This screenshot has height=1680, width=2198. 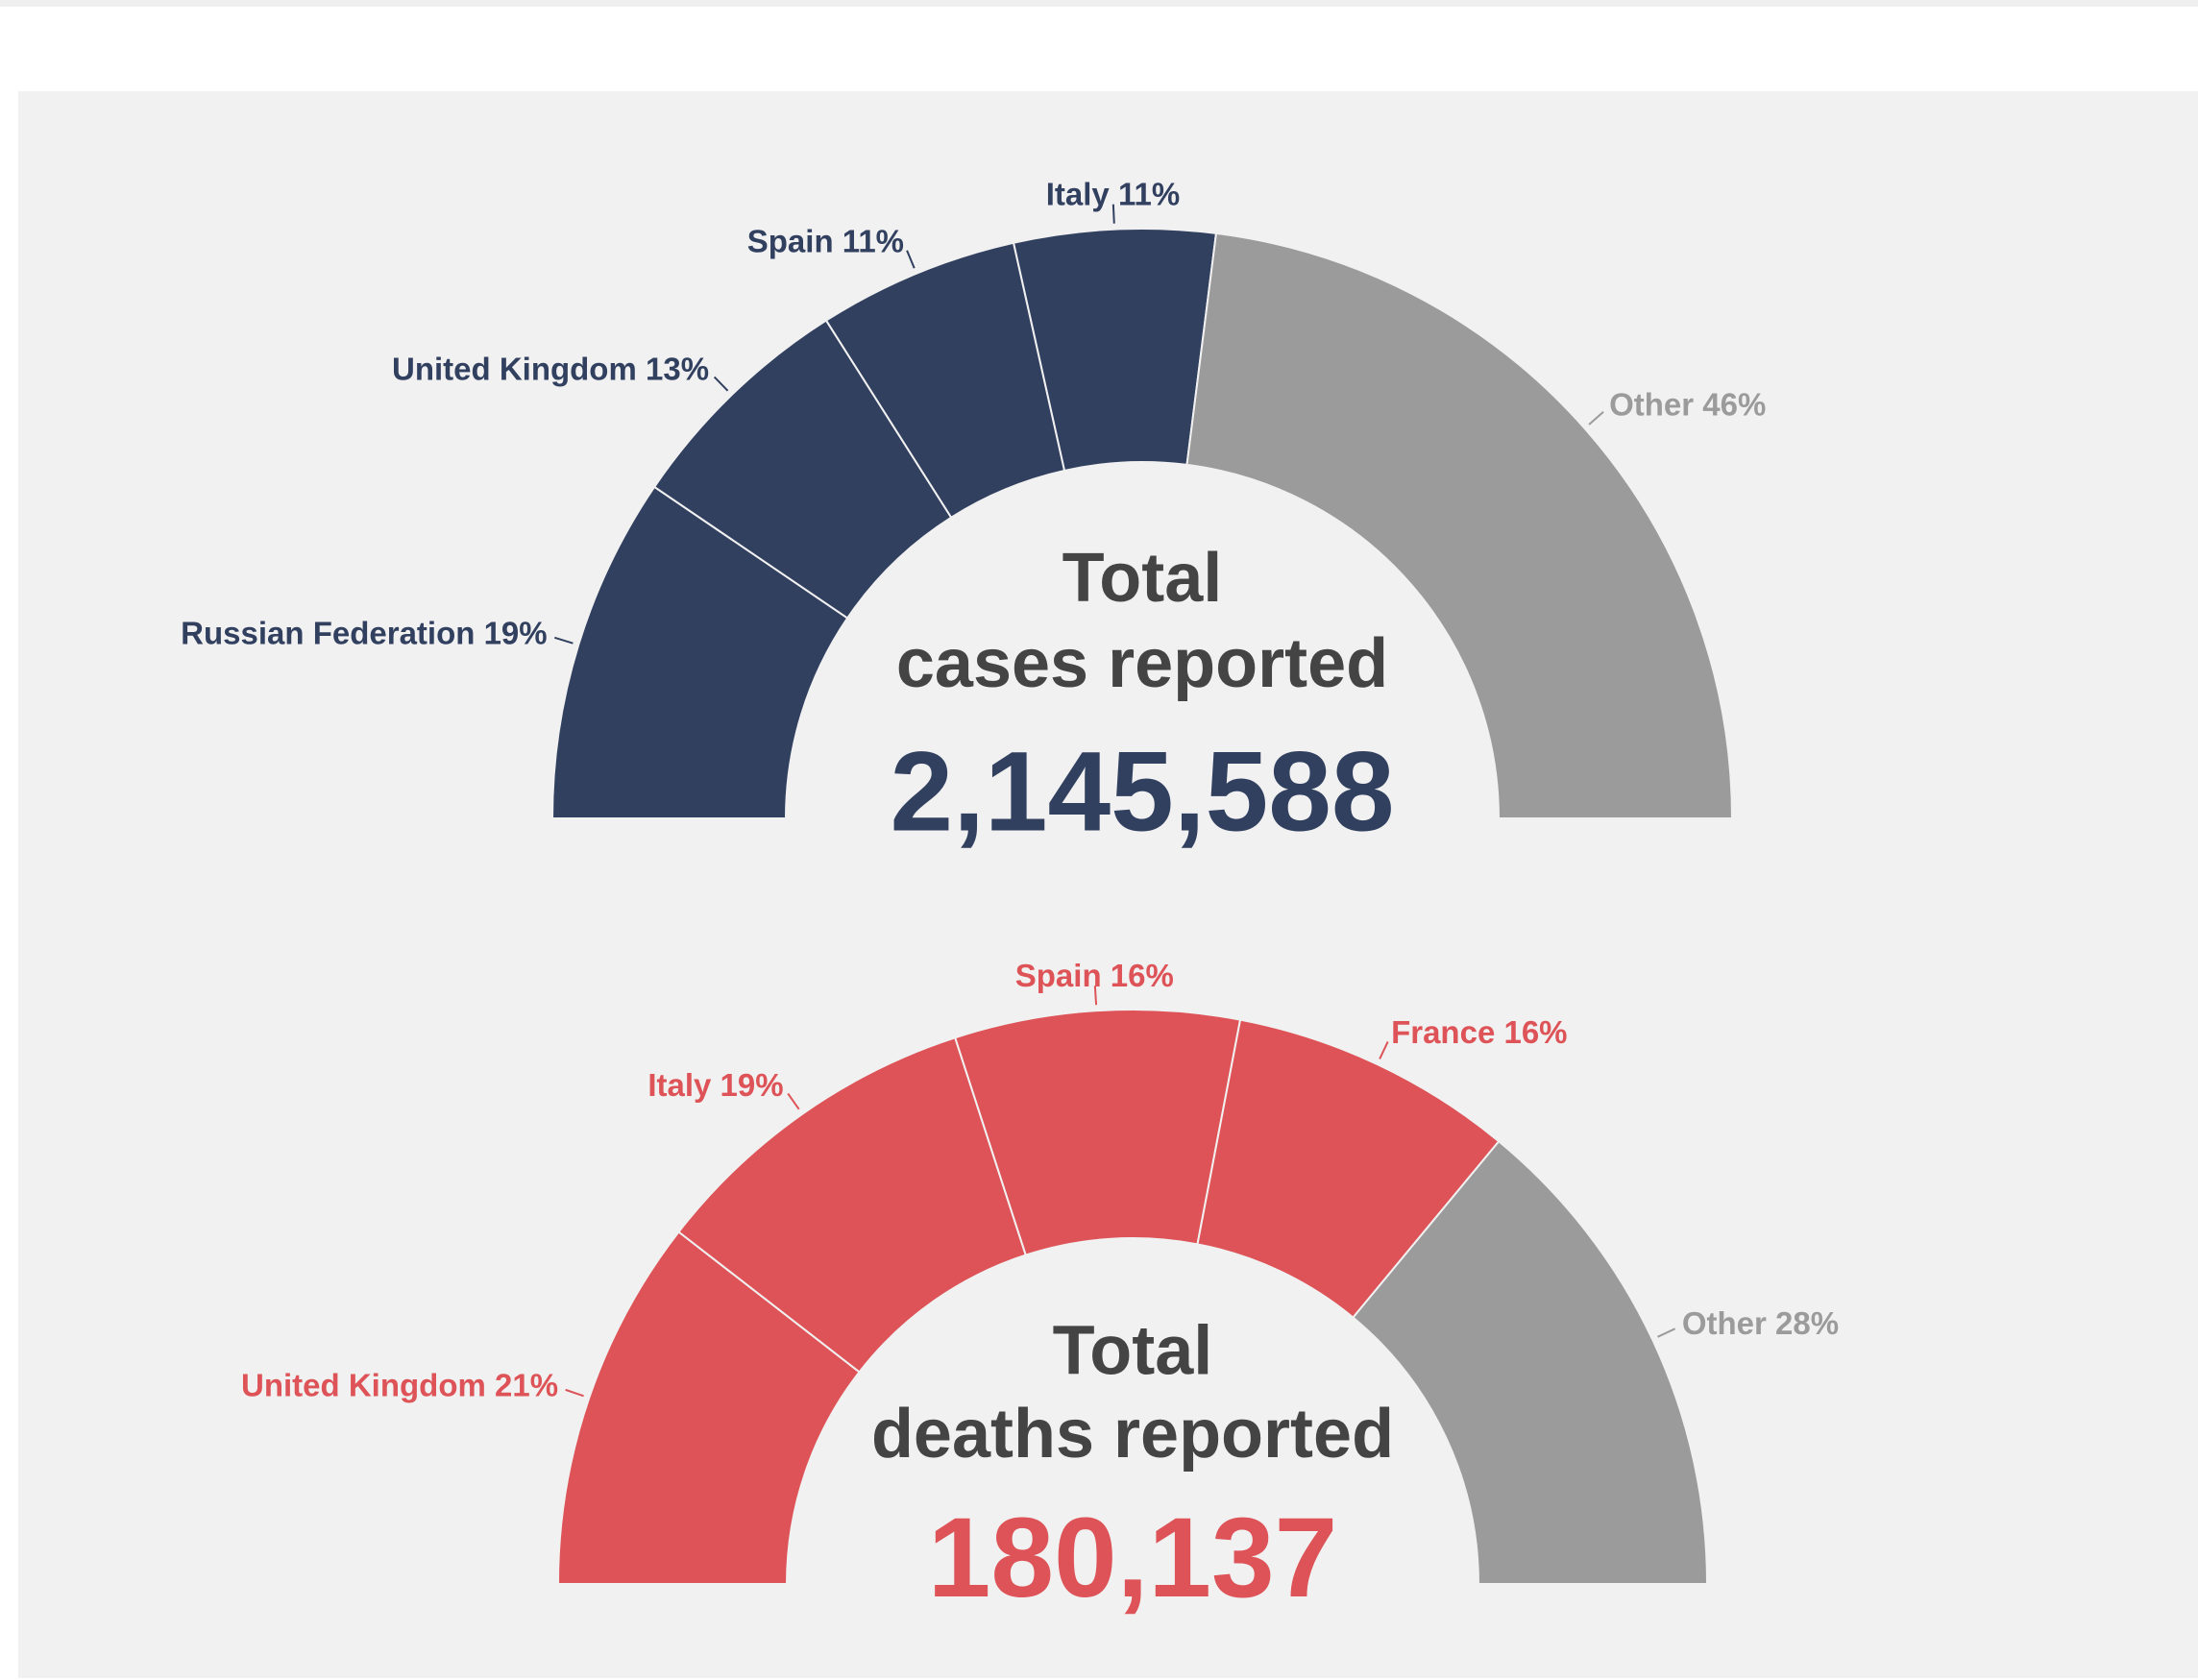 I want to click on slice-value: 13%, so click(x=677, y=368).